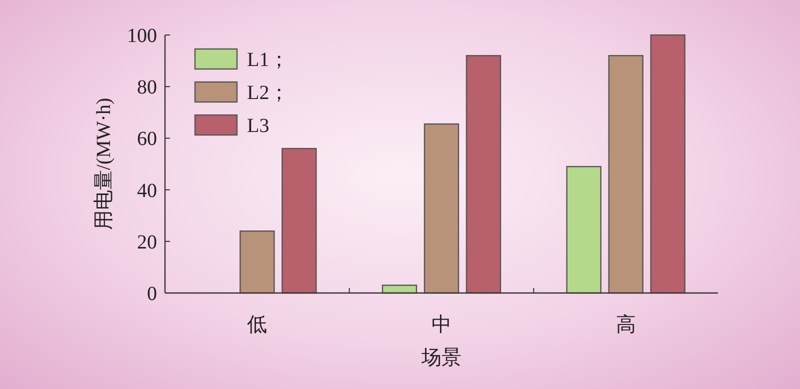 The height and width of the screenshot is (389, 800). I want to click on x-tick-label: 高, so click(626, 324).